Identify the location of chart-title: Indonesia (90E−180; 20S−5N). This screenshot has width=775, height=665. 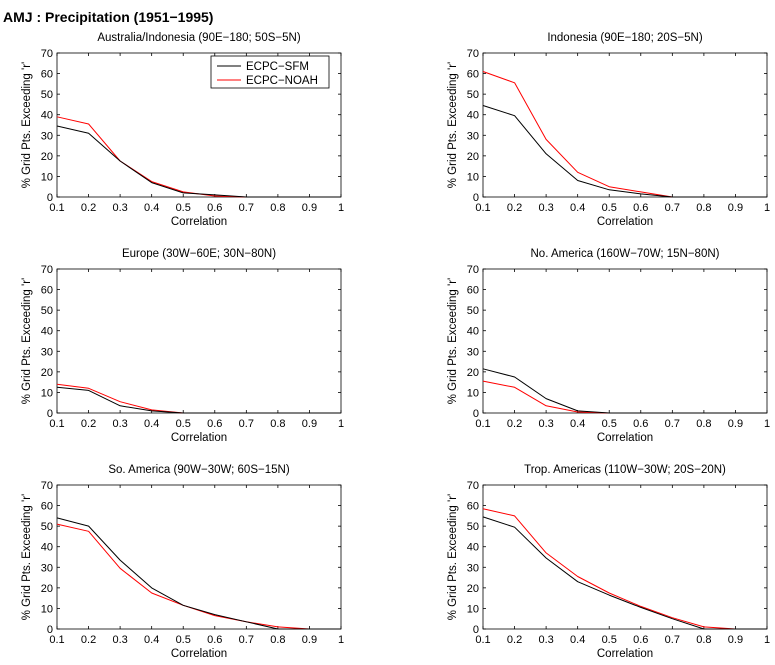
(625, 38).